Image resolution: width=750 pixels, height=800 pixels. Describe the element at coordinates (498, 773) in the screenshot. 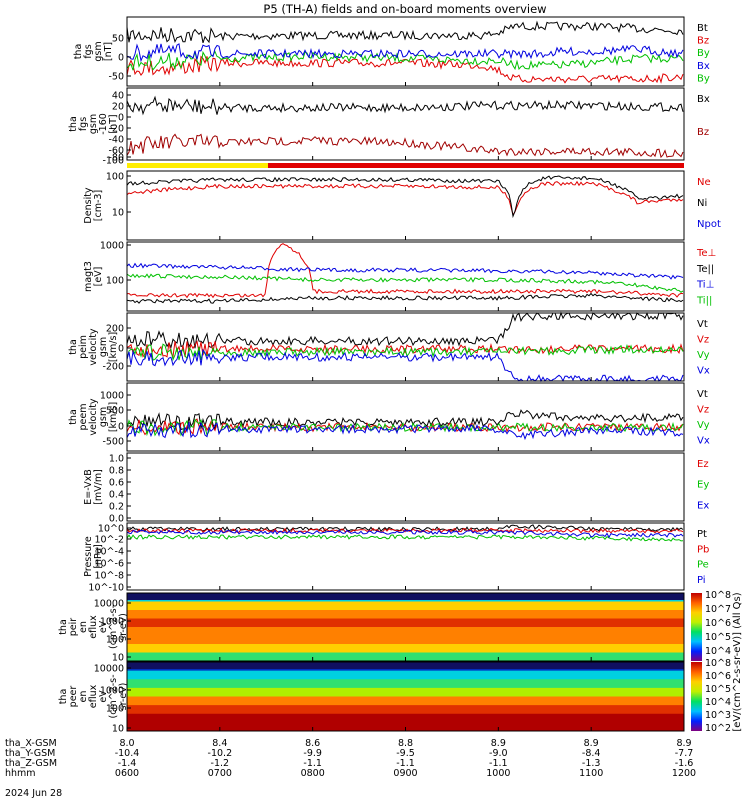

I see `ephemeris-value: 1000` at that location.